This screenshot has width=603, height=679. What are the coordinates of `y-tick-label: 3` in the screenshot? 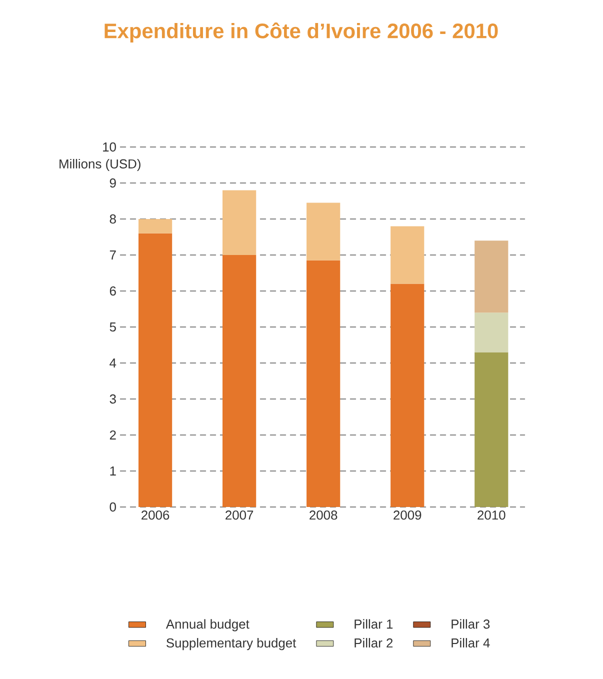 It's located at (113, 399).